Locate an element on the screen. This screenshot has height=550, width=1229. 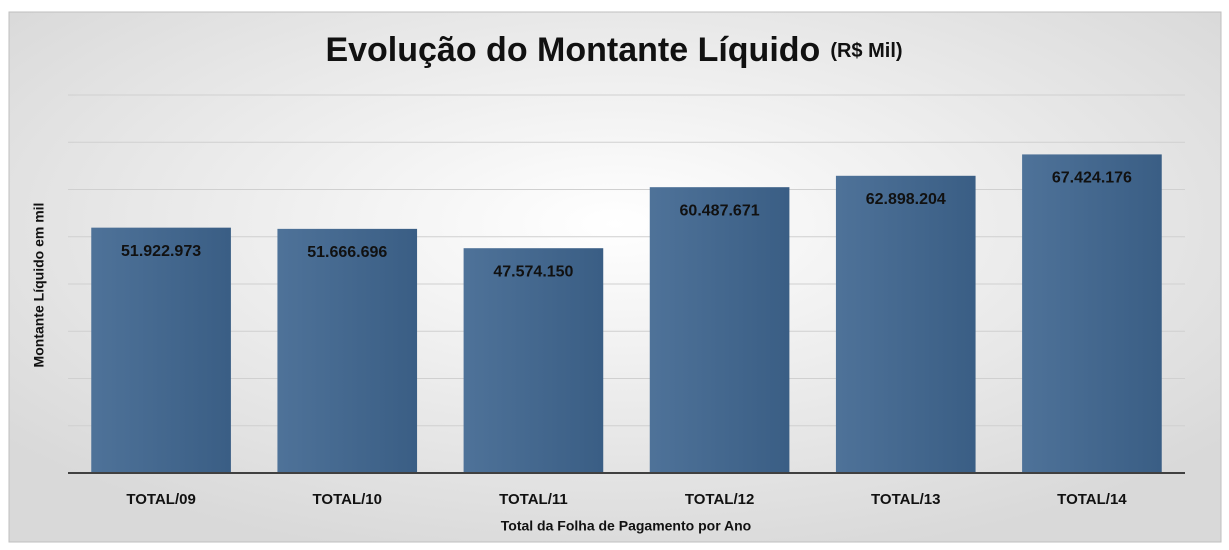
x-tick-label: TOTAL/14 is located at coordinates (1092, 499).